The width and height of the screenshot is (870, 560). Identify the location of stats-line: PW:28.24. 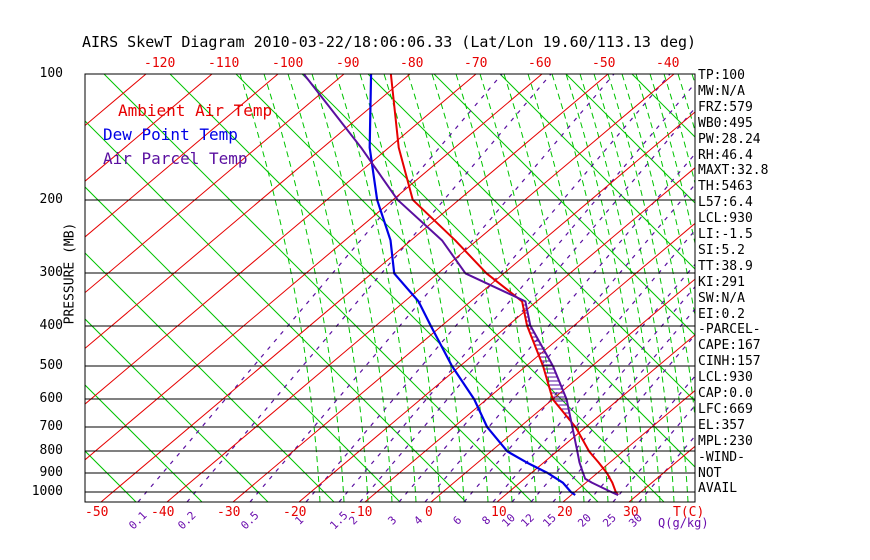
(729, 139).